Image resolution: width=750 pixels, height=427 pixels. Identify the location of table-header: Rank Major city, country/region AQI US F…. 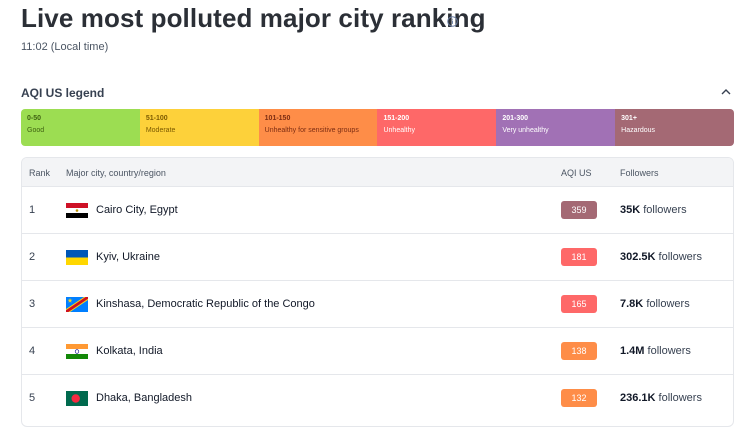
(377, 172).